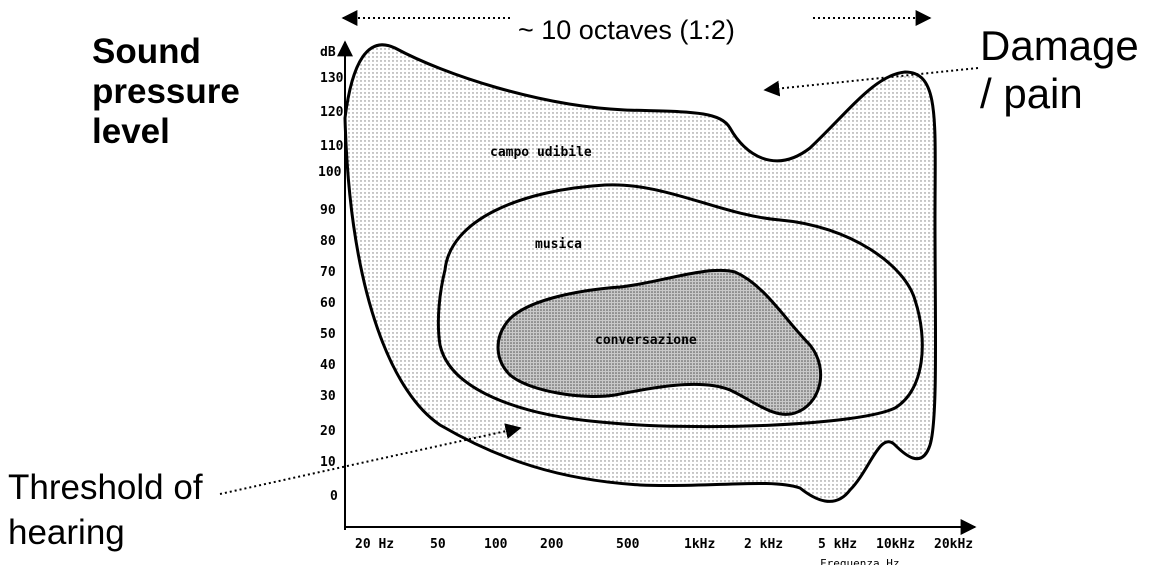 The image size is (1171, 565). What do you see at coordinates (541, 152) in the screenshot?
I see `audible-field-label: campo udibile` at bounding box center [541, 152].